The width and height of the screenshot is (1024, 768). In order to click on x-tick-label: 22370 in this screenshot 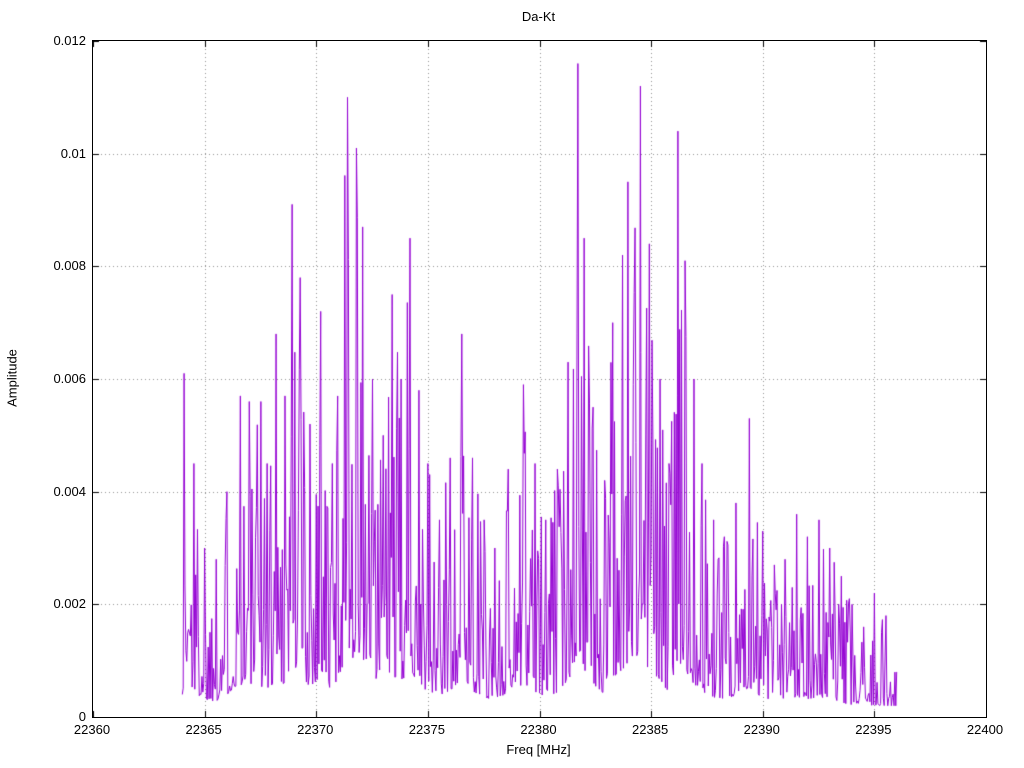, I will do `click(315, 729)`.